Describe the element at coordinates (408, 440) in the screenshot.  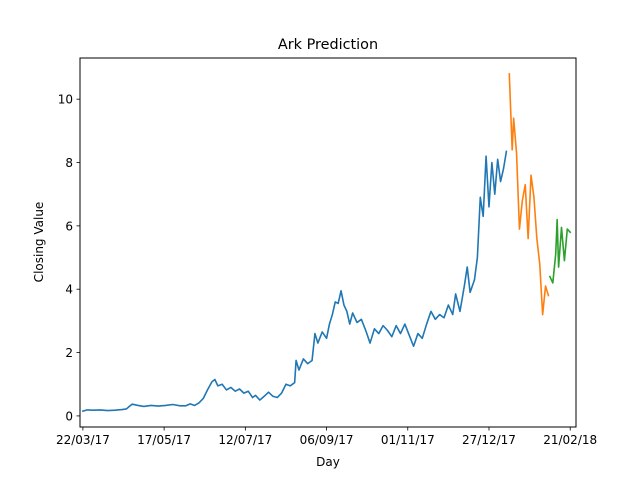
I see `x-tick-label: 01/11/17` at that location.